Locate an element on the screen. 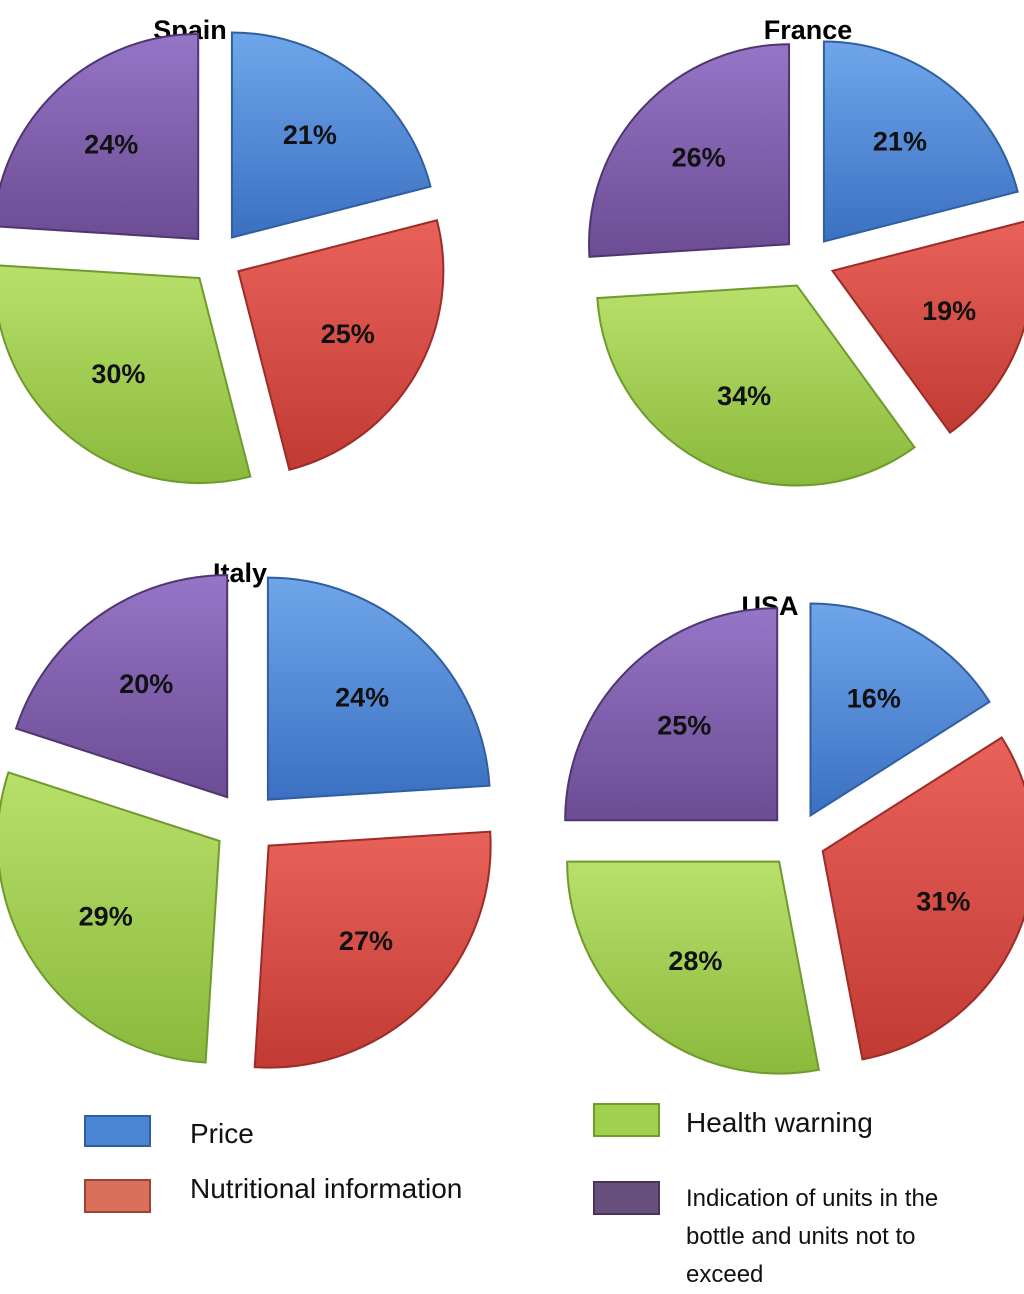  legend-label-indication-line1: Indication of units in the is located at coordinates (812, 1198).